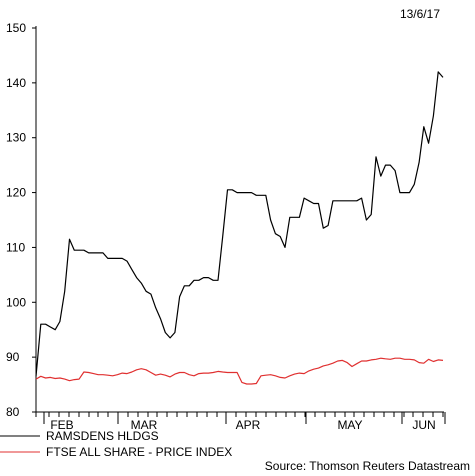 This screenshot has width=475, height=476. I want to click on legend-label-ramsdens: RAMSDENS HLDGS, so click(102, 436).